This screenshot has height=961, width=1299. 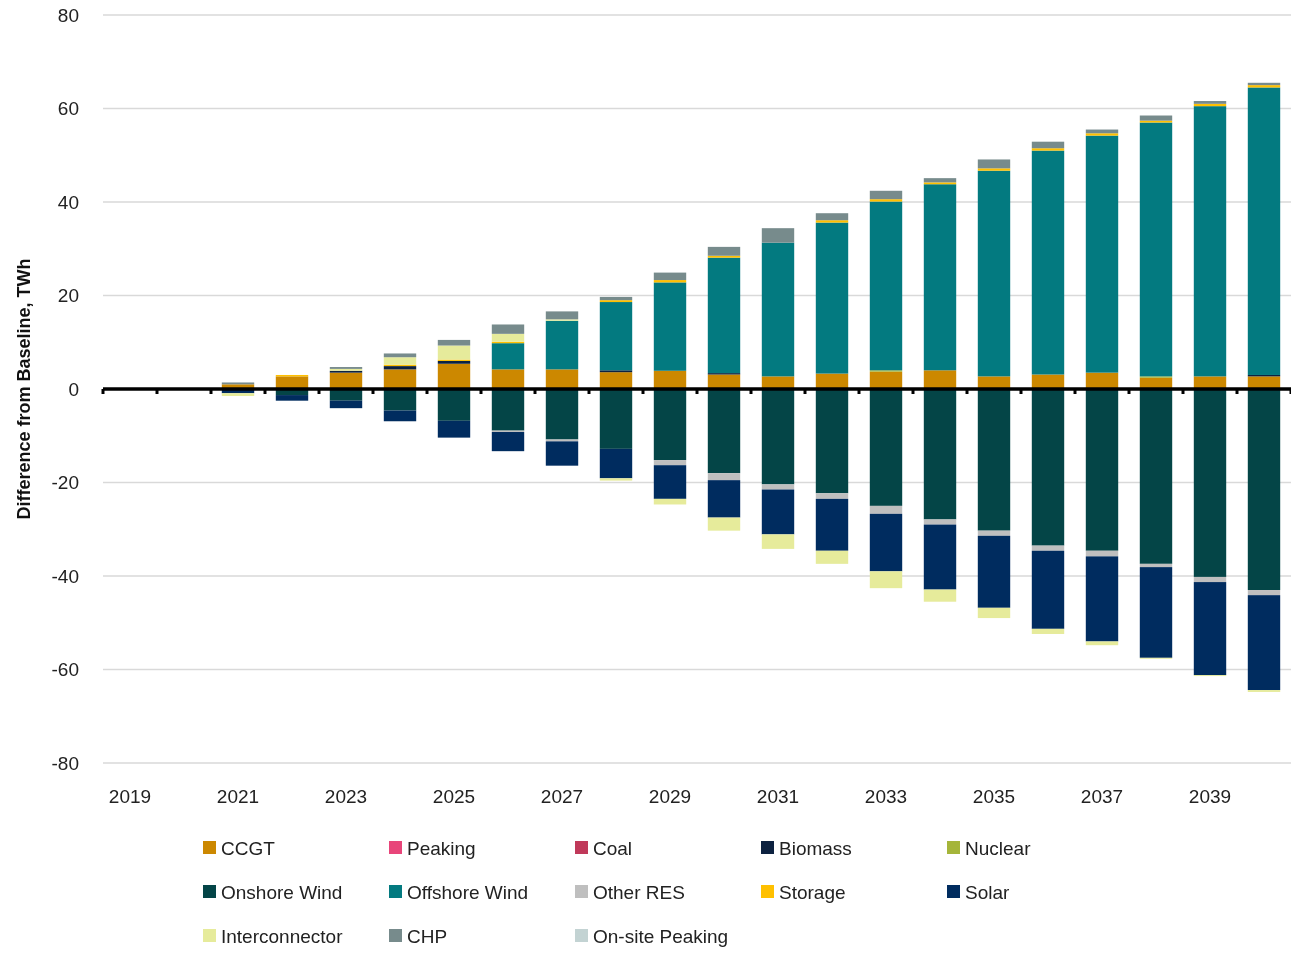 I want to click on legend-label: Storage, so click(x=812, y=892).